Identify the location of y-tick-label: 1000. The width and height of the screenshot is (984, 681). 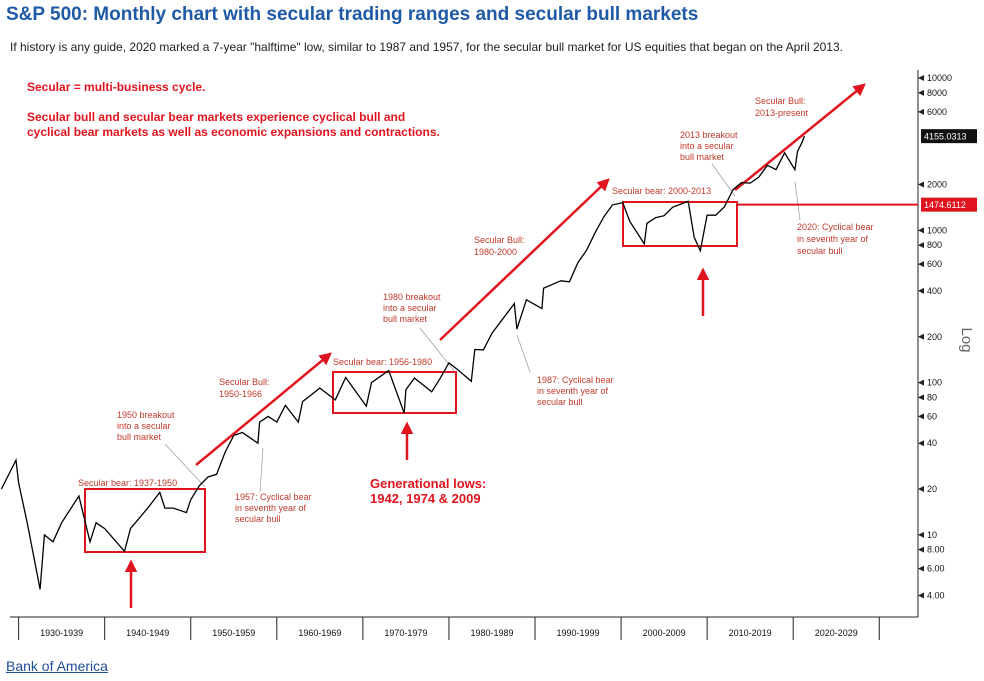
(937, 230).